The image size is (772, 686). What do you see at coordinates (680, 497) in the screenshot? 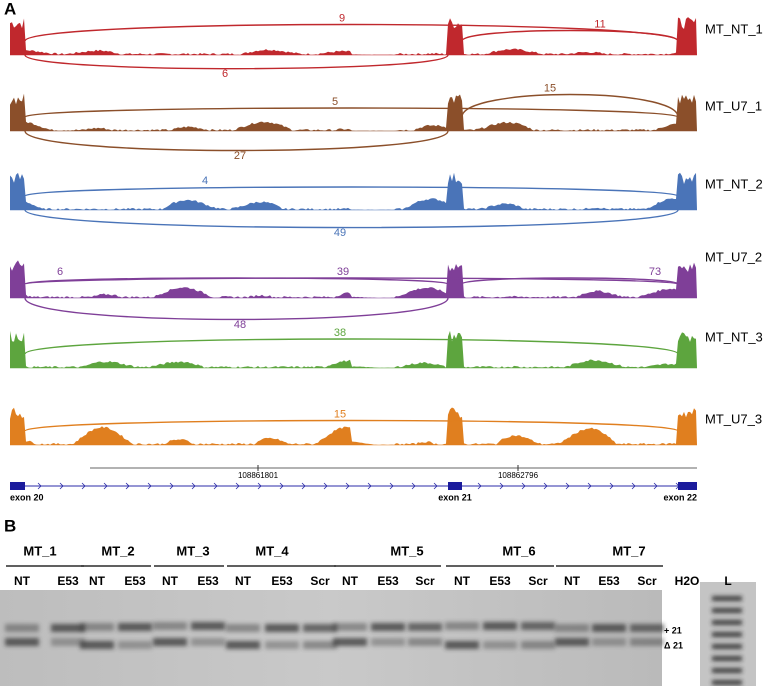
I see `exon-label: exon 22` at bounding box center [680, 497].